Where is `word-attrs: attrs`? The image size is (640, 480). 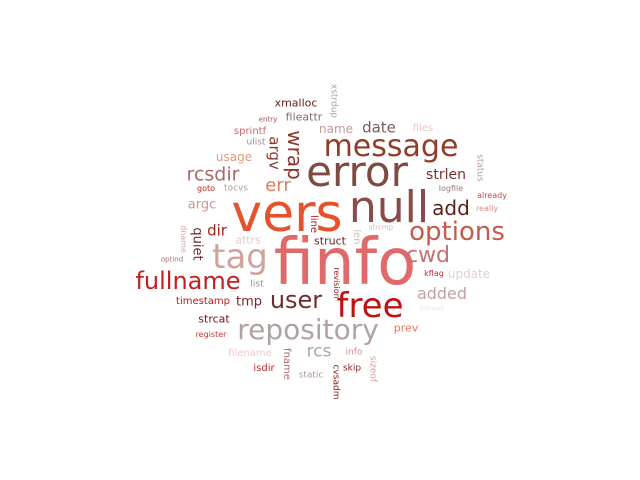 word-attrs: attrs is located at coordinates (248, 240).